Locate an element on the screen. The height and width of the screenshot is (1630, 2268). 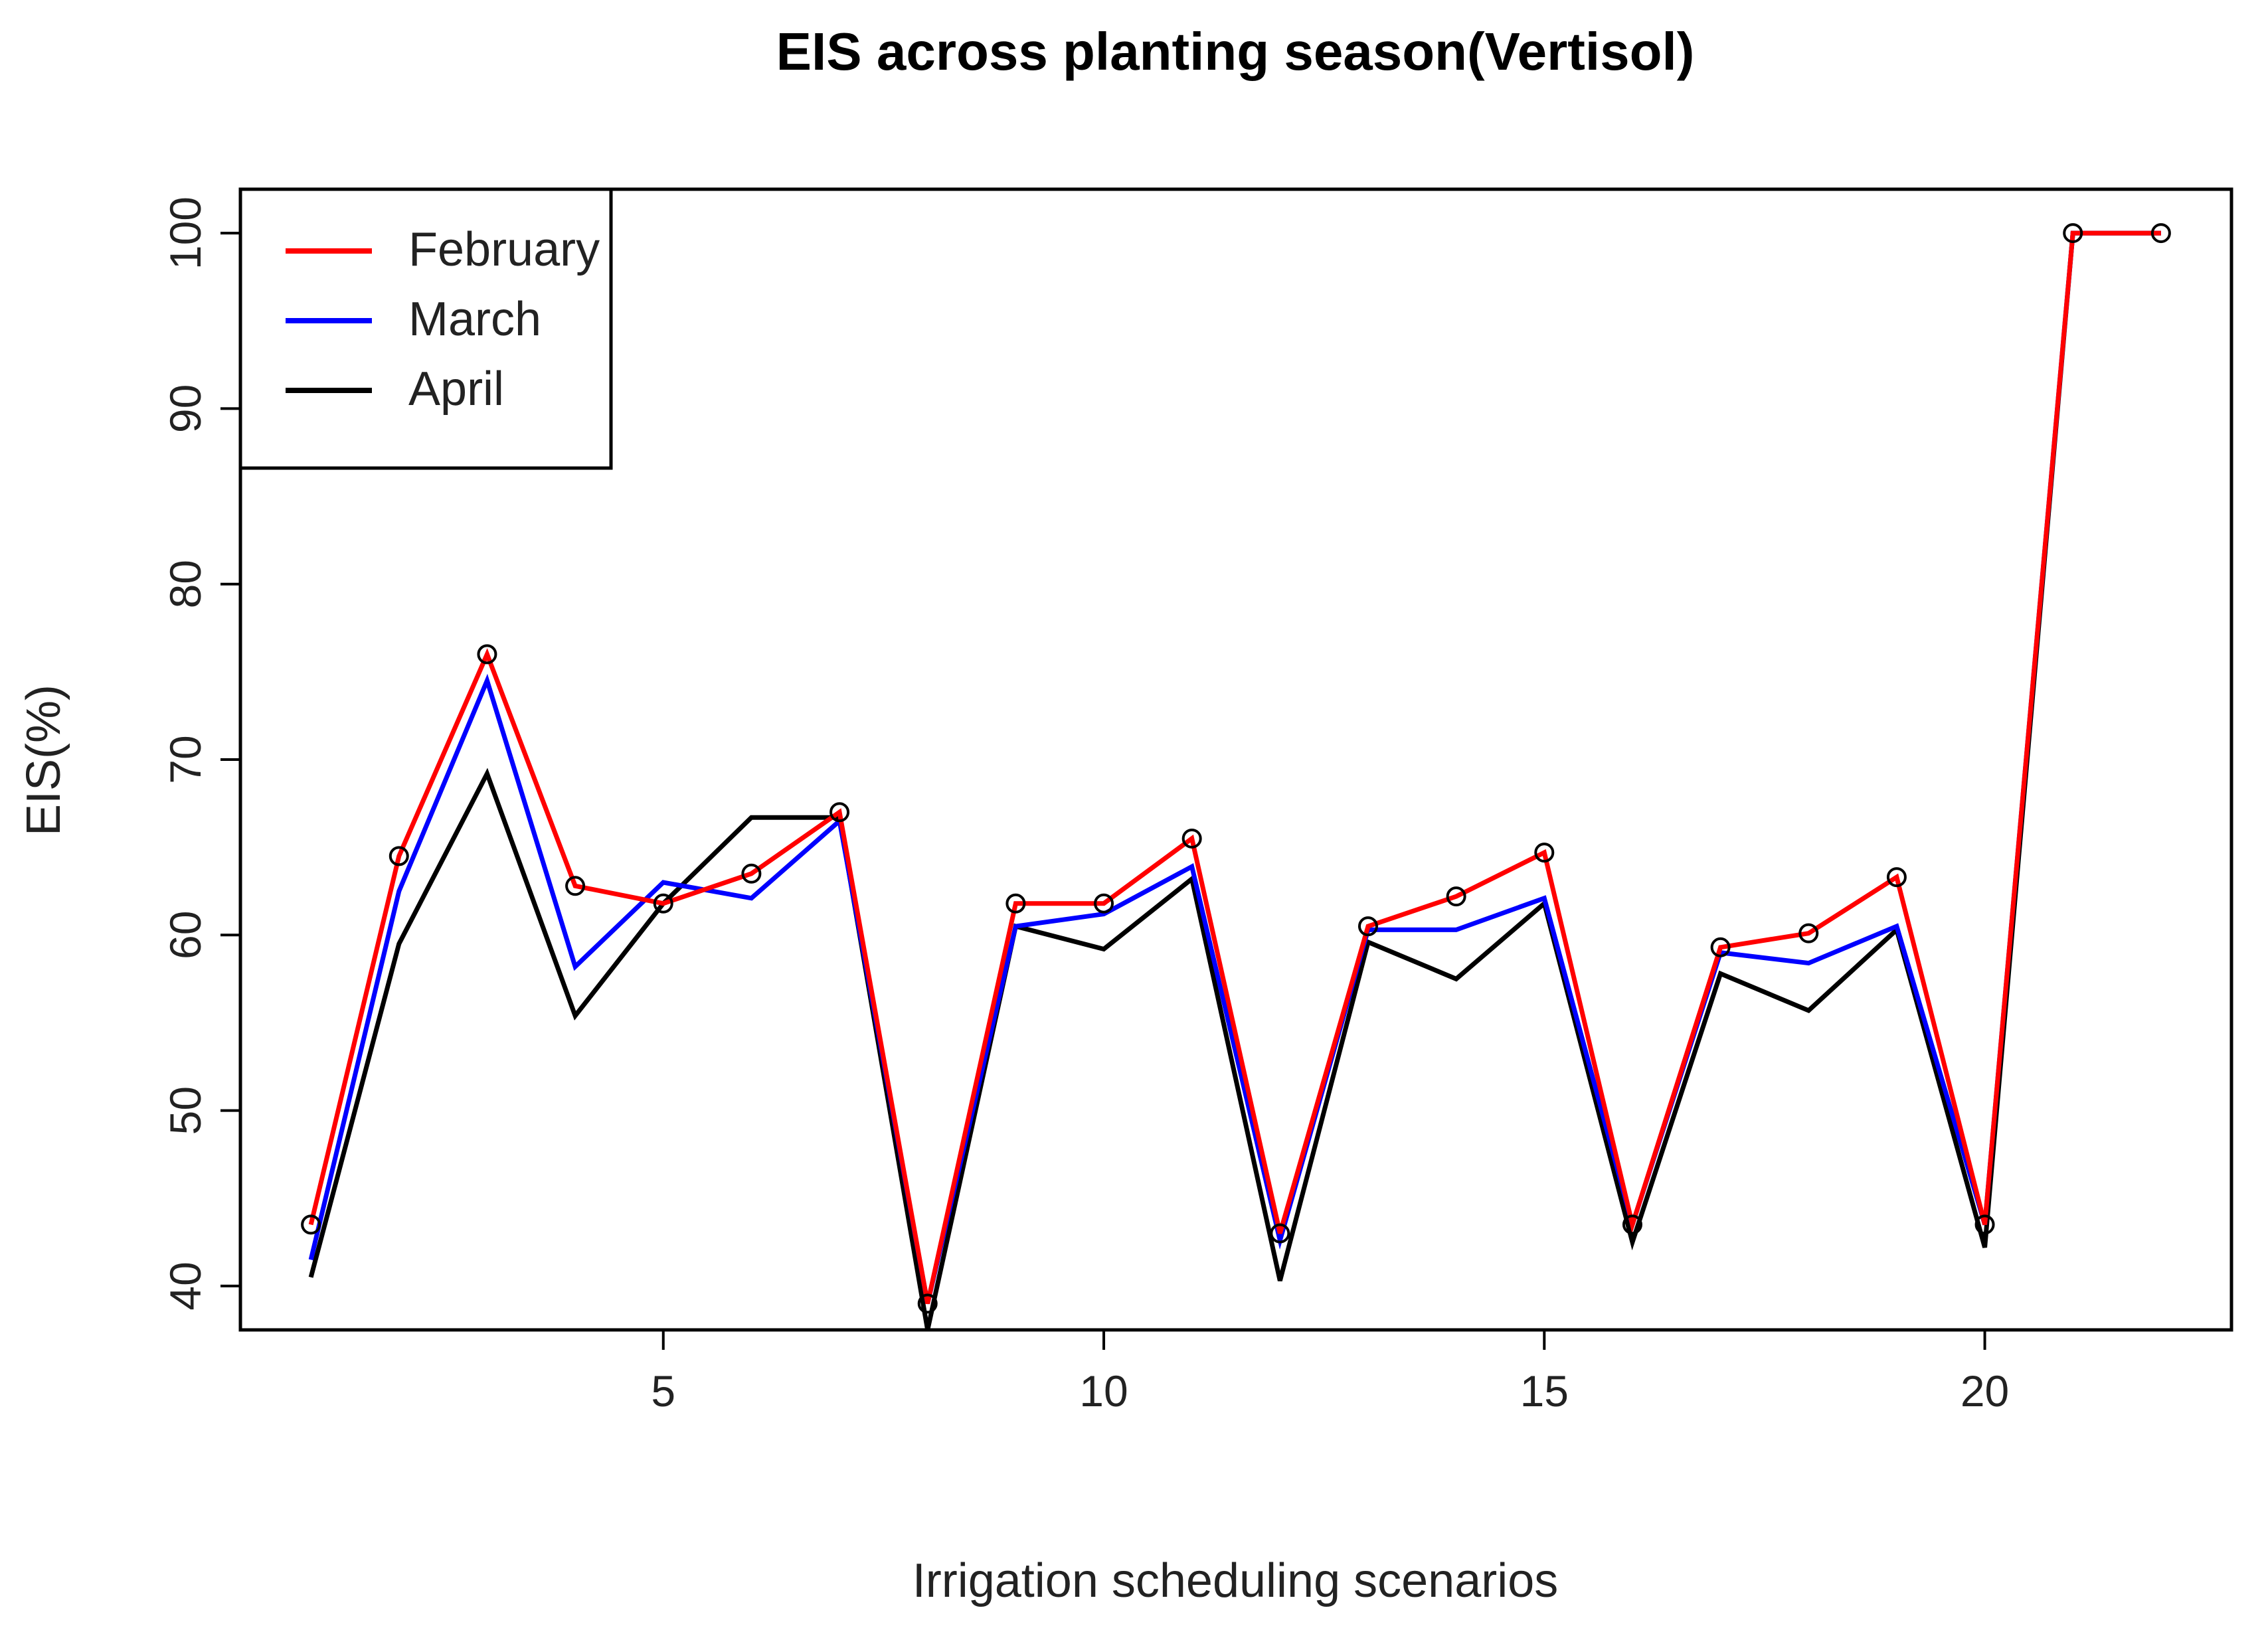
x-tick-label: 15 is located at coordinates (1544, 1391).